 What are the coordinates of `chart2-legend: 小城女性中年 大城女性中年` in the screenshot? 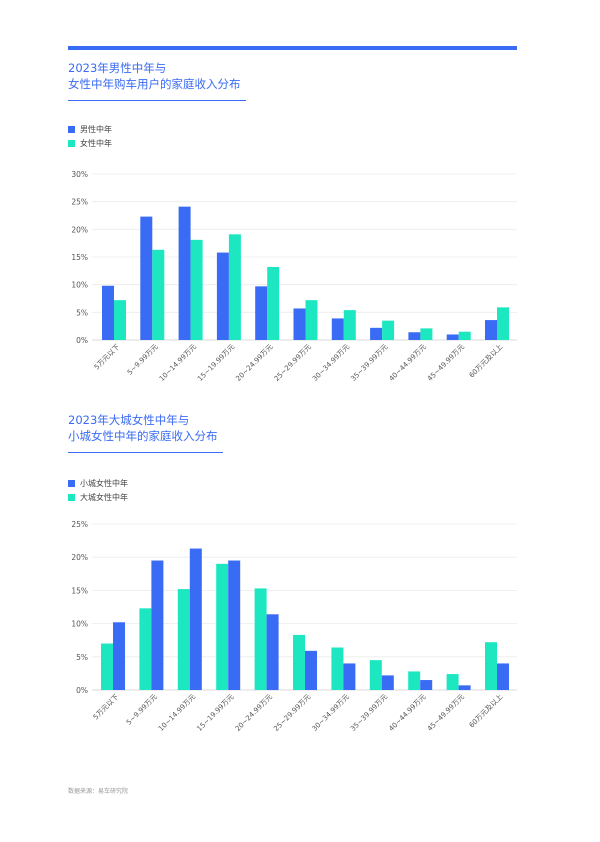 It's located at (98, 490).